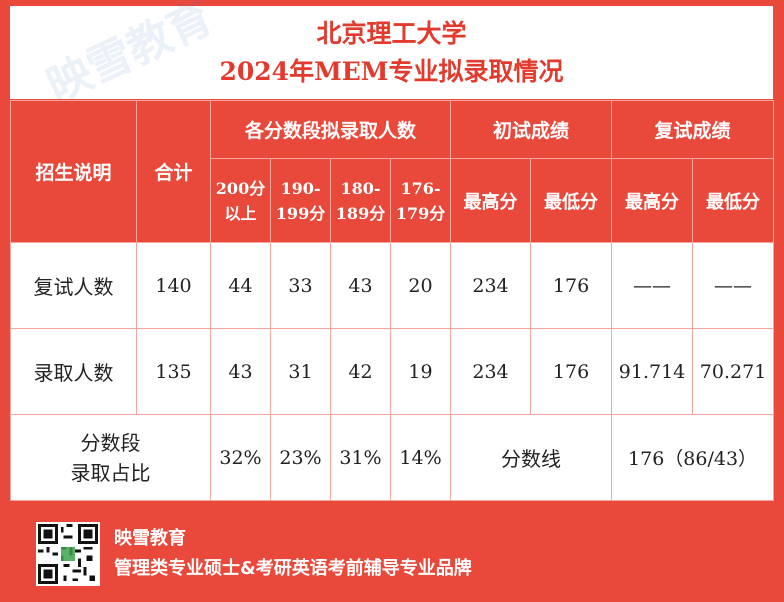 This screenshot has height=602, width=784. Describe the element at coordinates (173, 285) in the screenshot. I see `row-total: 140` at that location.